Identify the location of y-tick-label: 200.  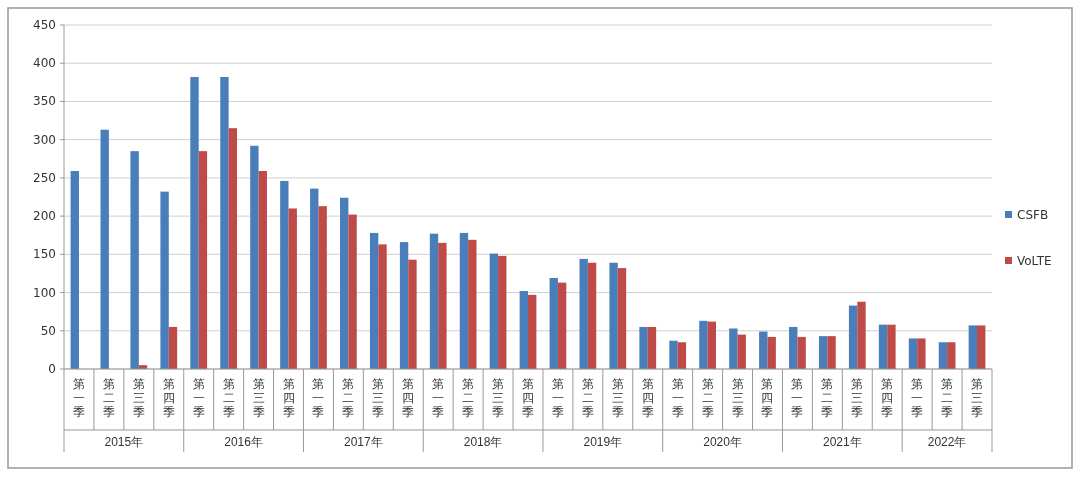
(44, 216).